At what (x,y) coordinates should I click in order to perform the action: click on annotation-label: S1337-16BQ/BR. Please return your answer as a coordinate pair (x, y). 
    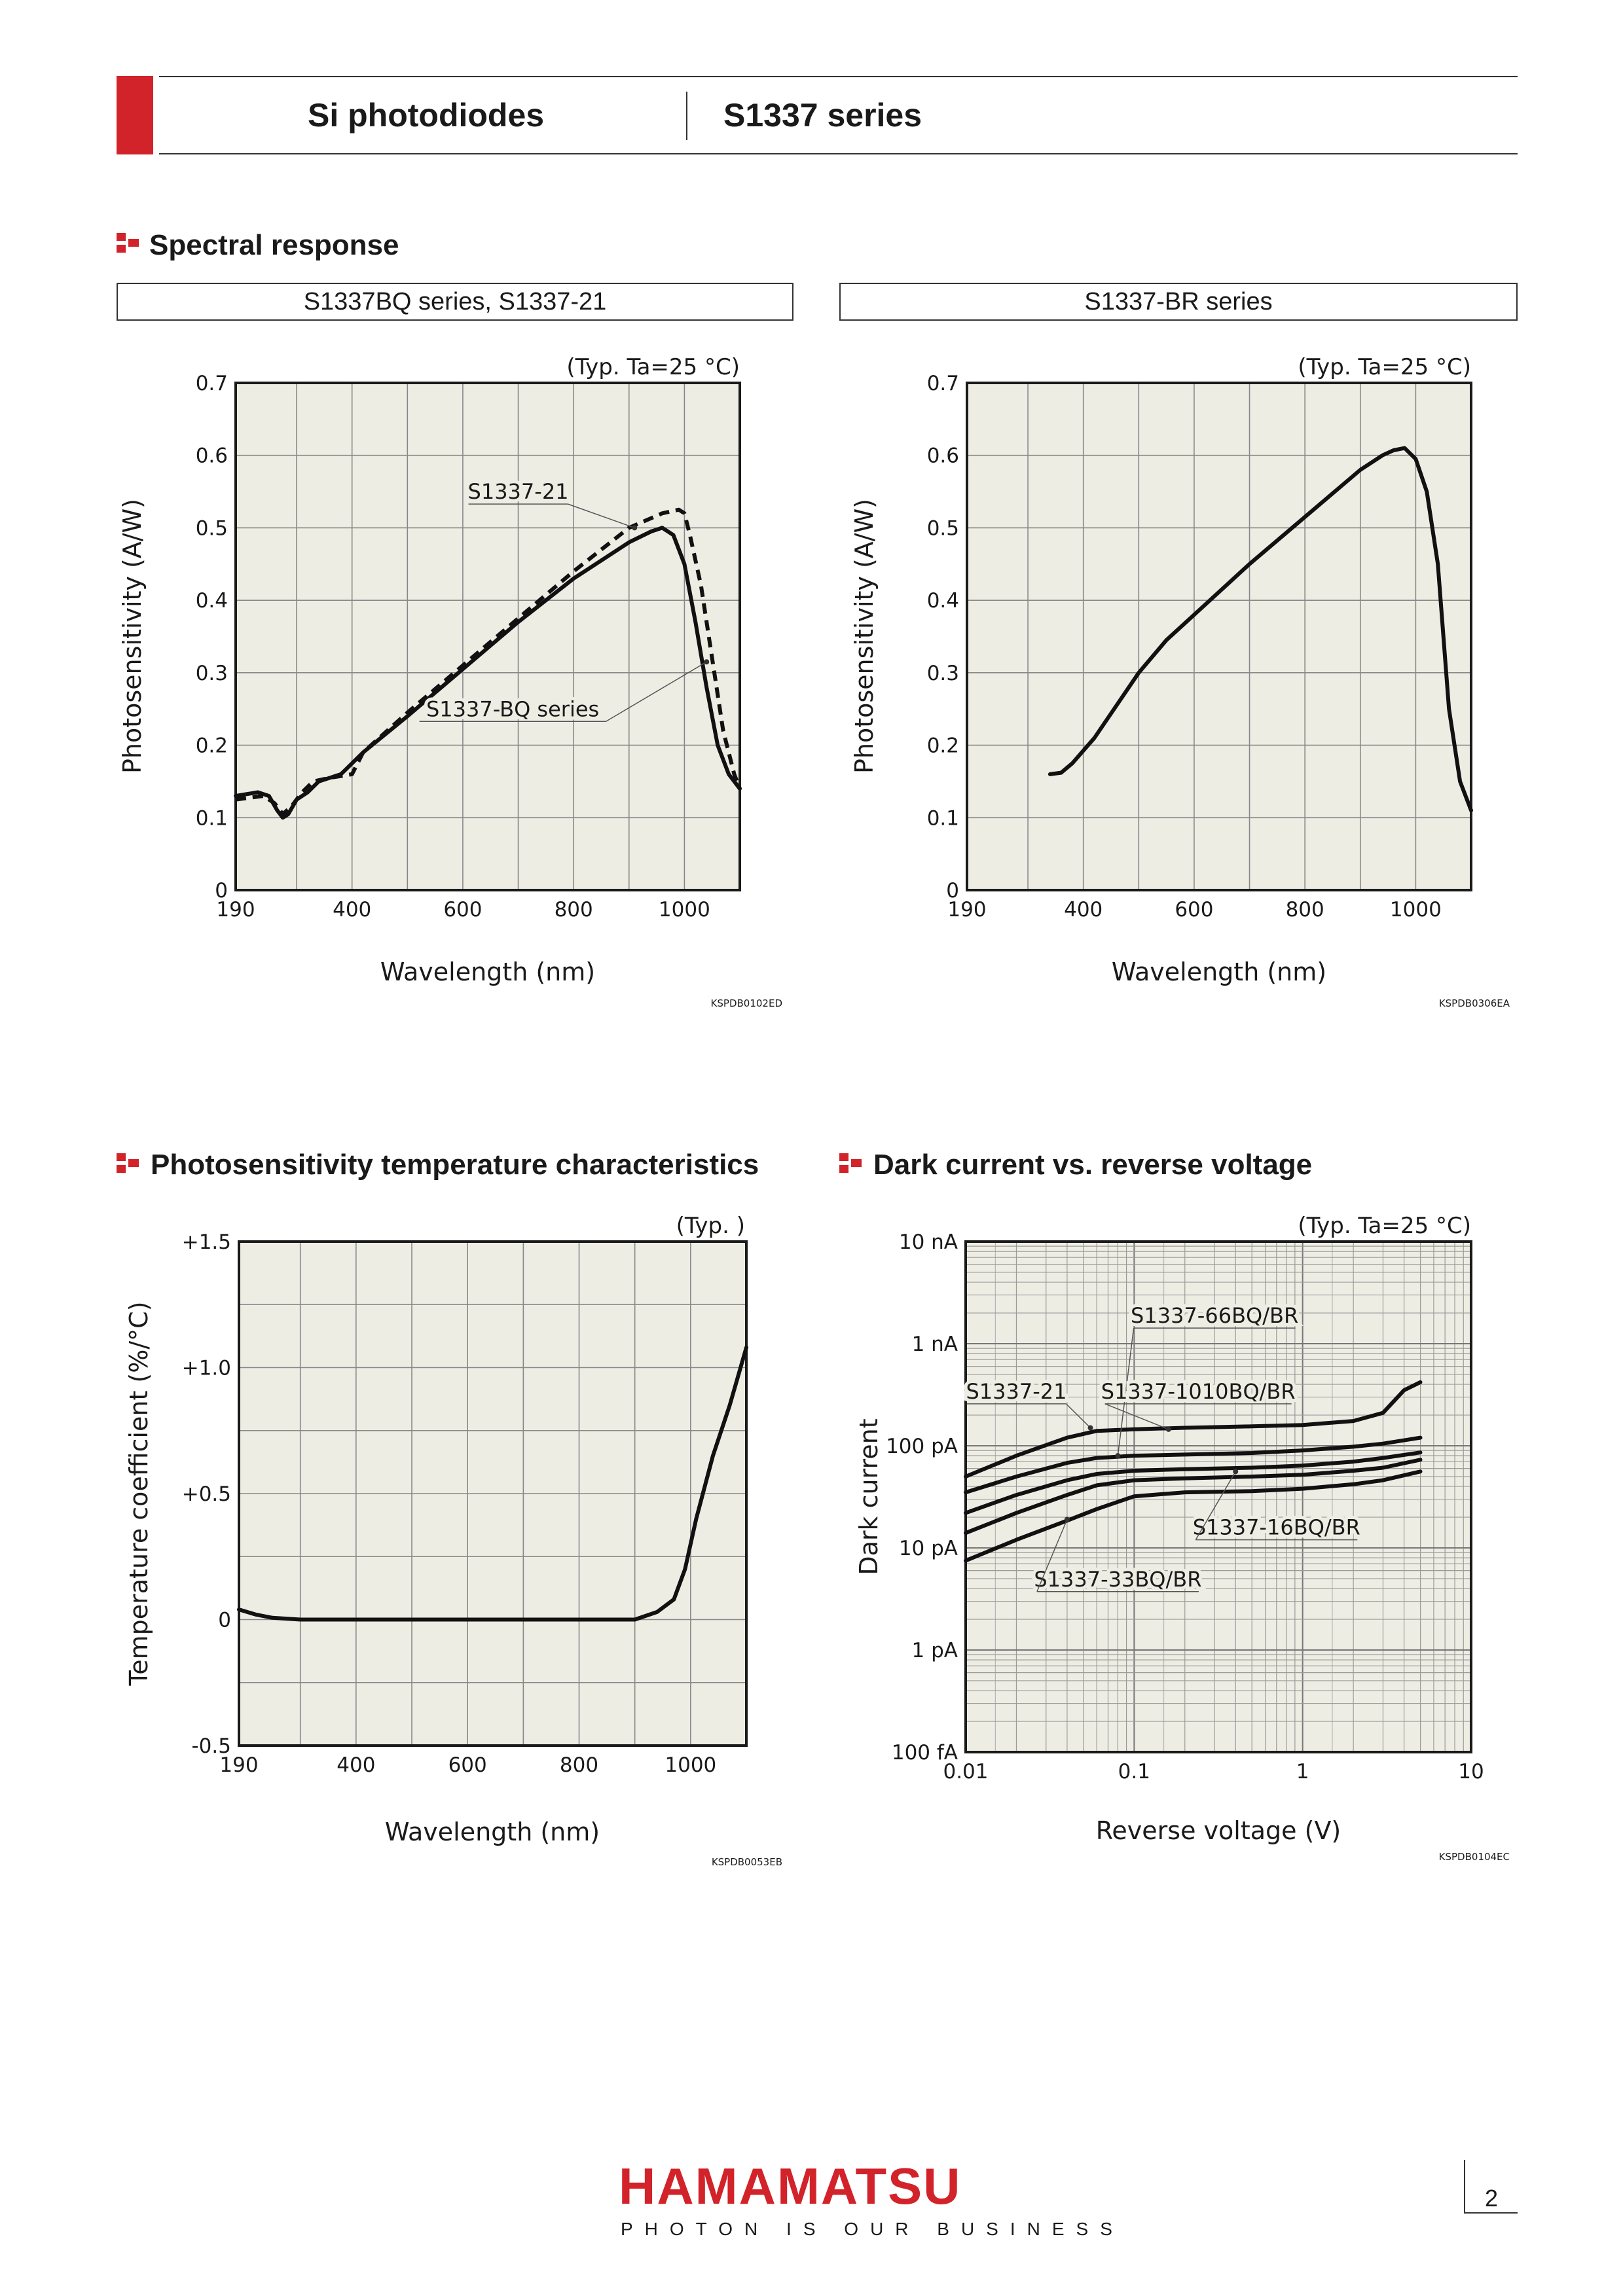
    Looking at the image, I should click on (1276, 1527).